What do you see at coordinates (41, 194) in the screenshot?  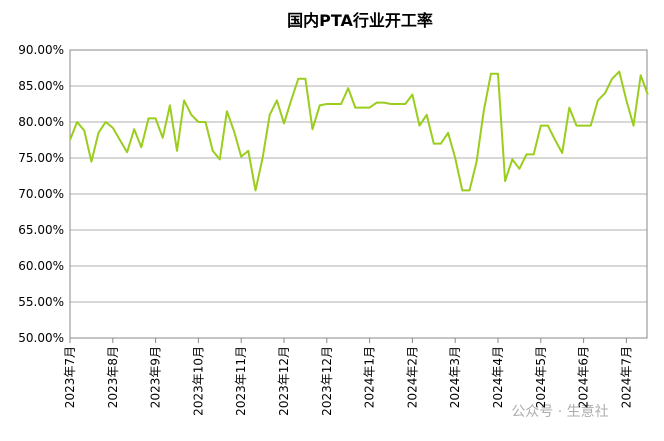 I see `y-tick-label: 70.00%` at bounding box center [41, 194].